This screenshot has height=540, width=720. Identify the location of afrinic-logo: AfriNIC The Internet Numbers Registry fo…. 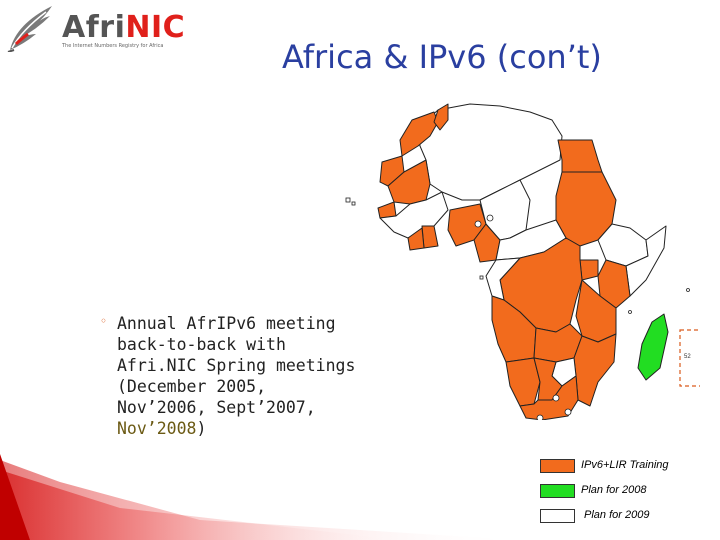
(101, 28).